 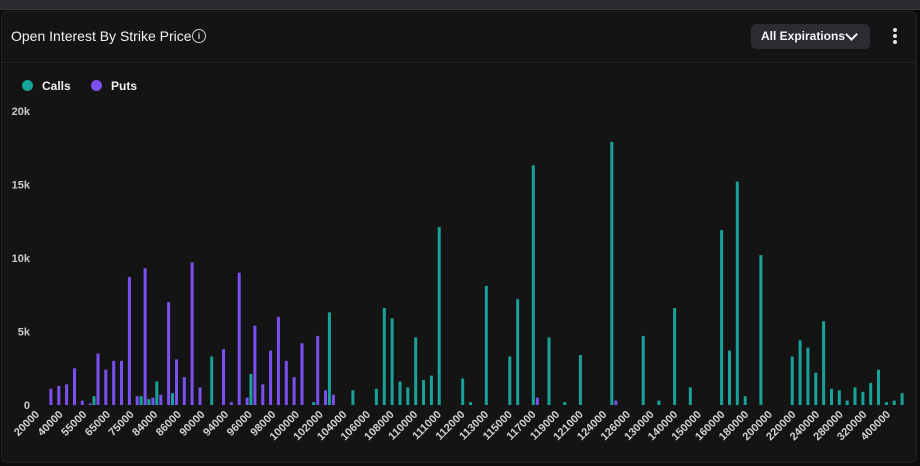 What do you see at coordinates (803, 36) in the screenshot?
I see `dropdown-label: All Expirations` at bounding box center [803, 36].